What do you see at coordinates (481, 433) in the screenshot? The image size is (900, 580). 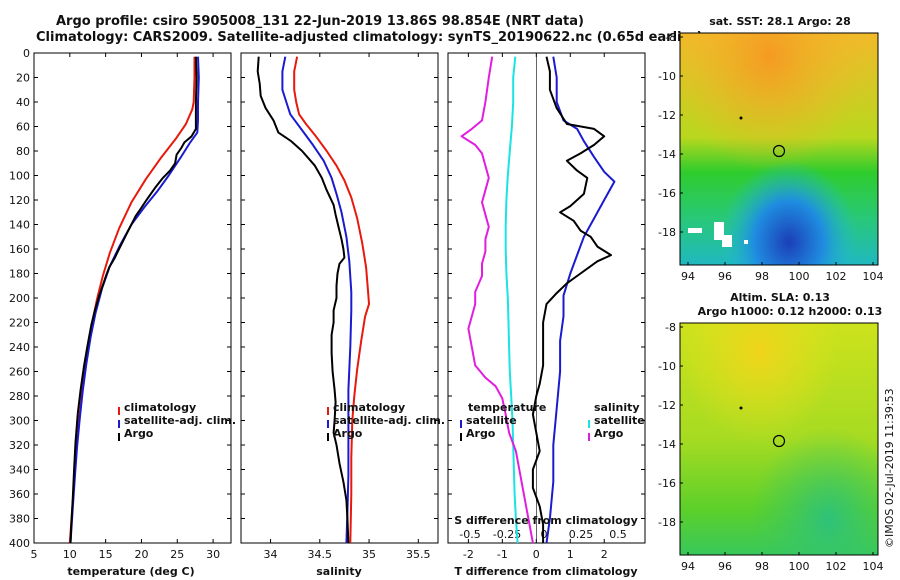 I see `legend-label-t-argo: Argo` at bounding box center [481, 433].